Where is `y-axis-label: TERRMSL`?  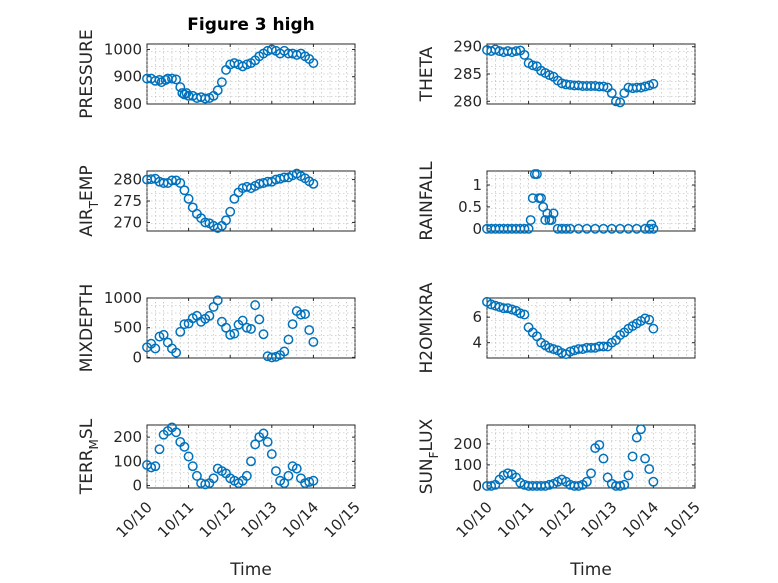 y-axis-label: TERRMSL is located at coordinates (89, 456).